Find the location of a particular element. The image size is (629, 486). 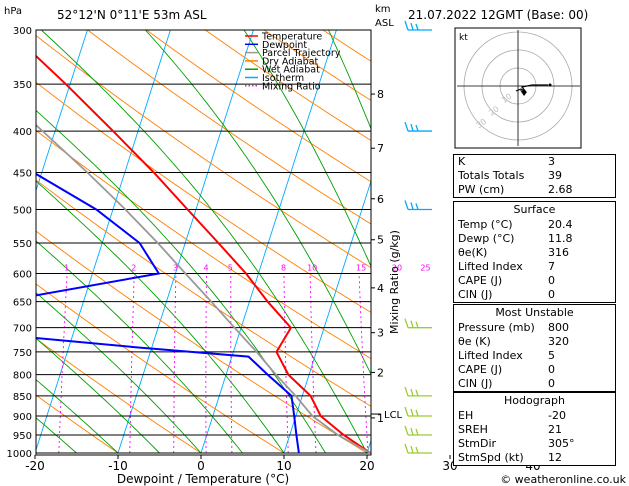

surface-row: CAPE (J) 0 is located at coordinates (534, 281).